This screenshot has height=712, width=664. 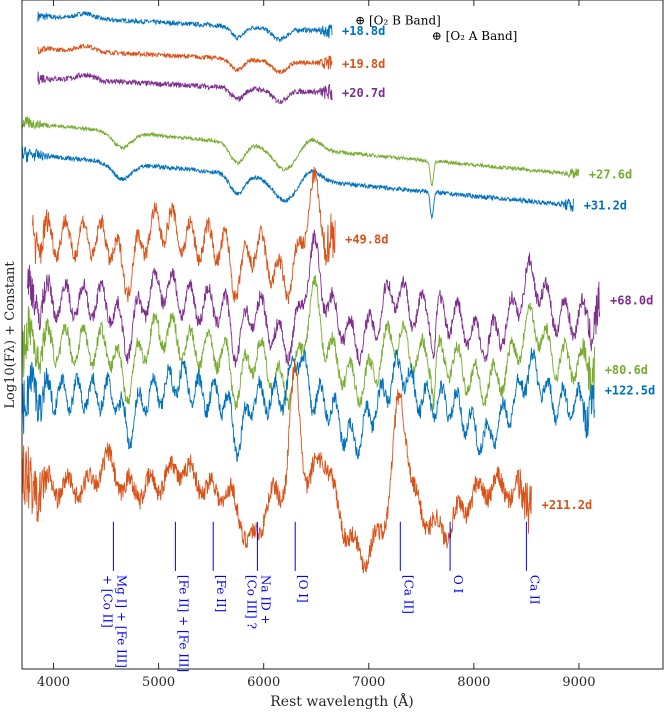 What do you see at coordinates (363, 64) in the screenshot?
I see `series-label-2: +19.8d` at bounding box center [363, 64].